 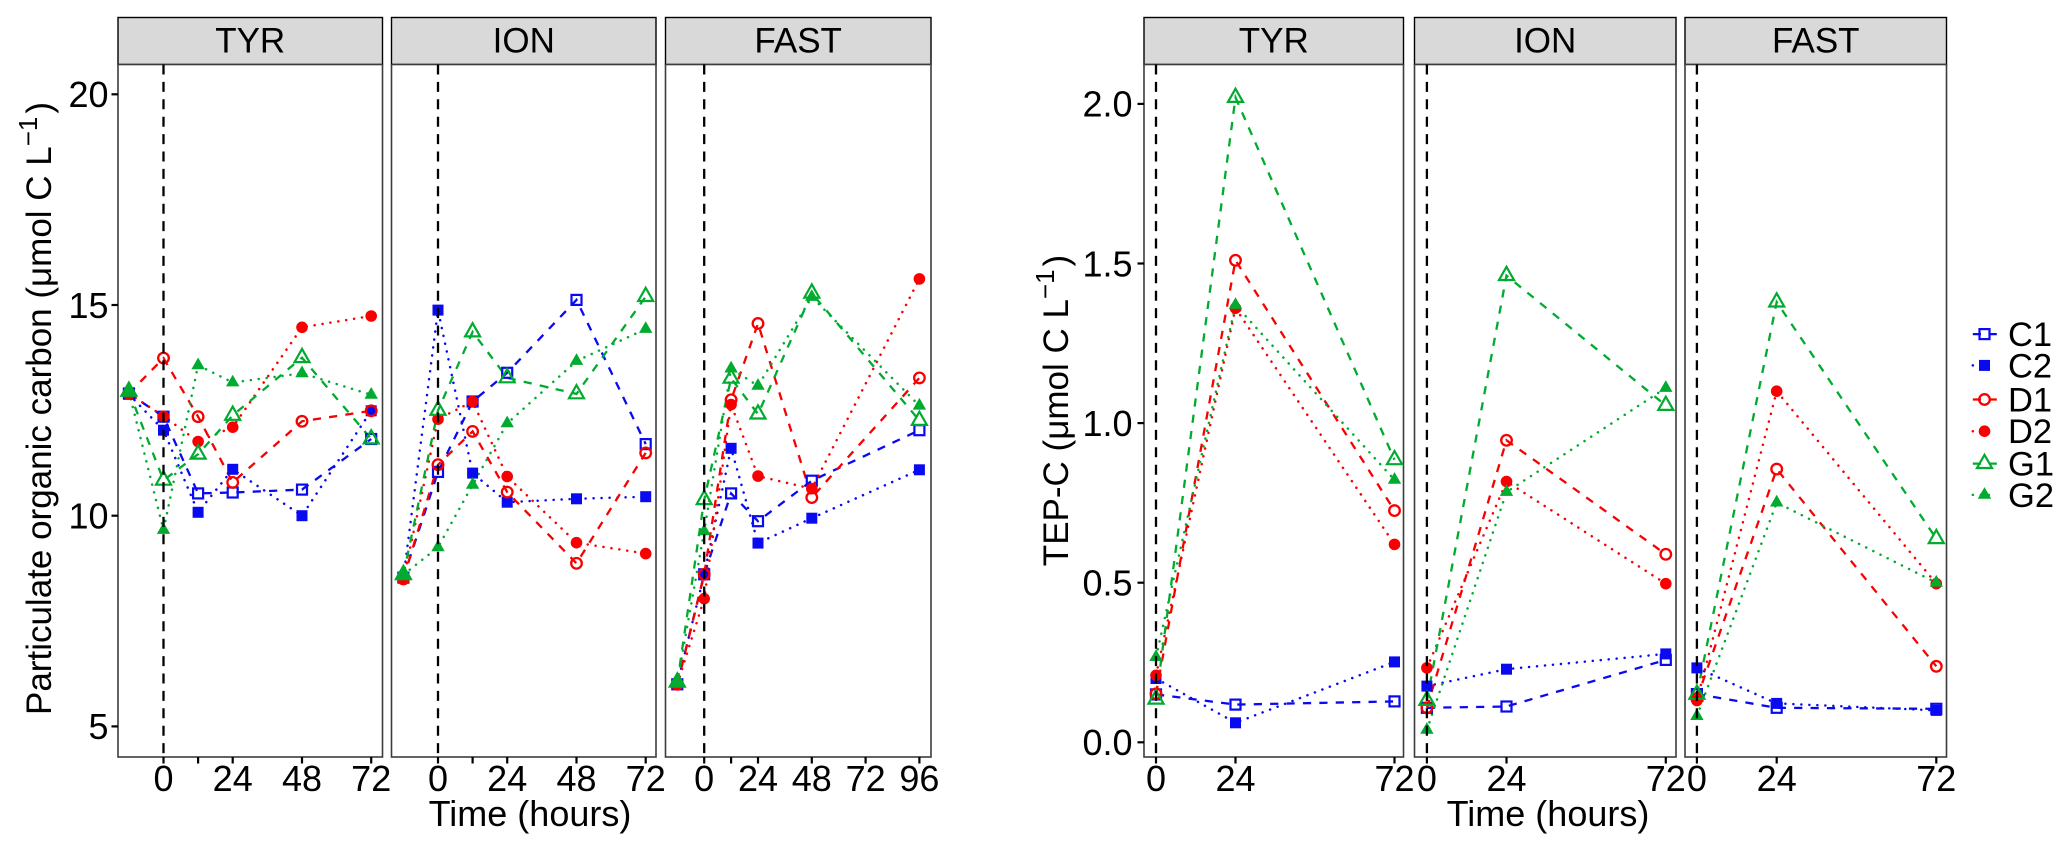 What do you see at coordinates (36, 408) in the screenshot?
I see `svg-text:Particulate organic carbon (μm: Particulate organic carbon (μmol C L−1 )` at bounding box center [36, 408].